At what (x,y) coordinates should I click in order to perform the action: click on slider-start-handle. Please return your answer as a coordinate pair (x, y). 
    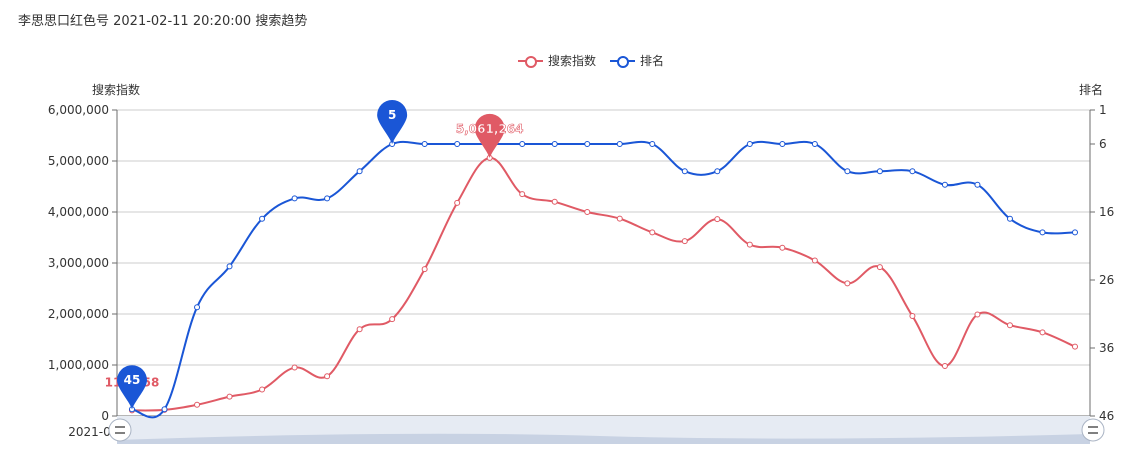
    Looking at the image, I should click on (120, 430).